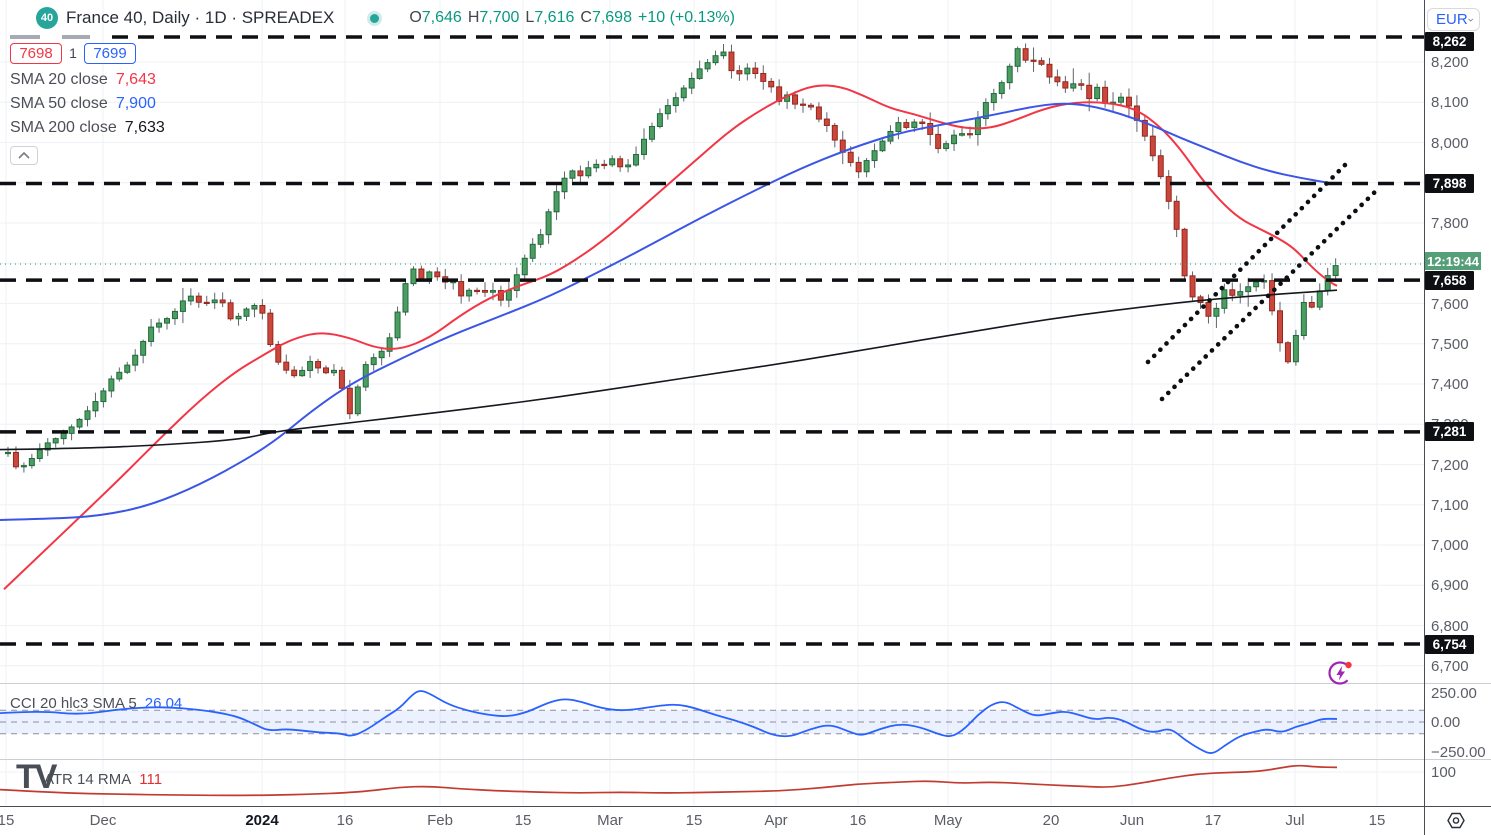 The height and width of the screenshot is (835, 1491). Describe the element at coordinates (1450, 586) in the screenshot. I see `price-tick-label: 6,900` at that location.